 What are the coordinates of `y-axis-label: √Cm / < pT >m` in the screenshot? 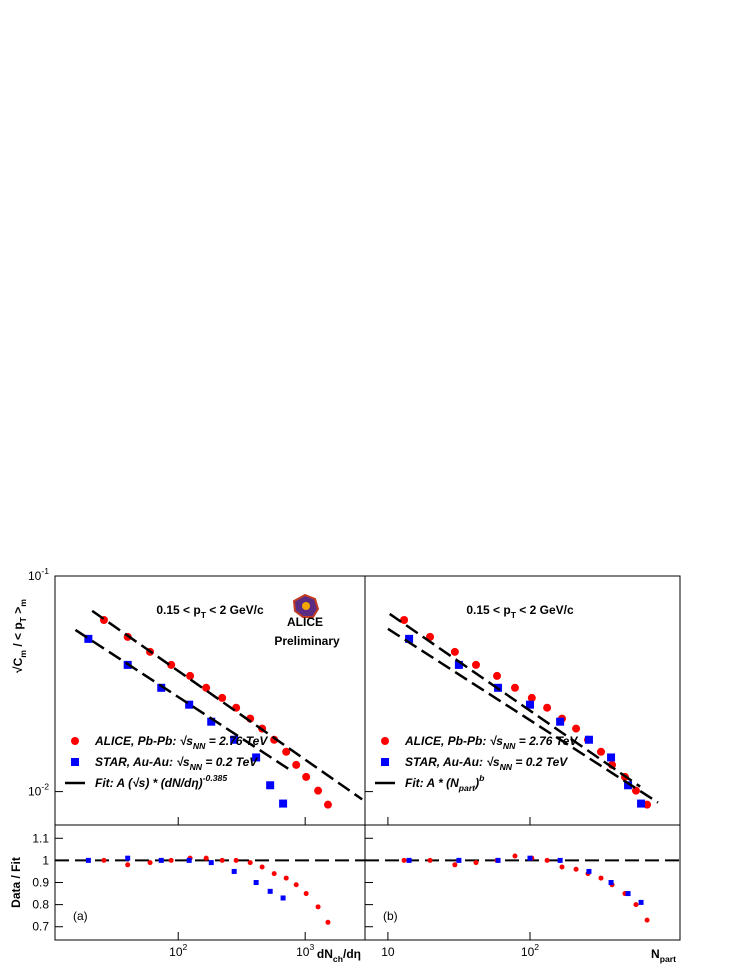 It's located at (19, 636).